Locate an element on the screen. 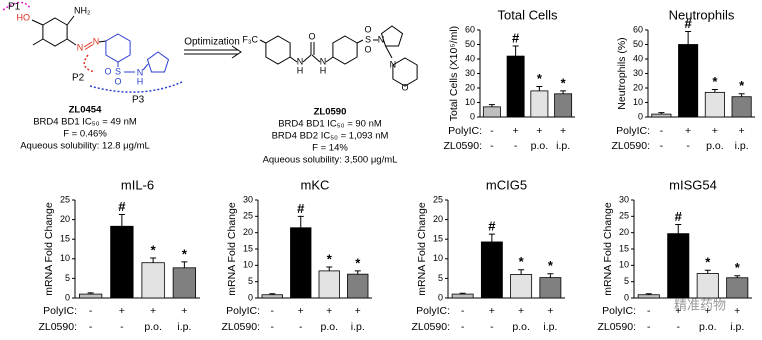 This screenshot has height=340, width=762. compound-info: BRD4 BD2 IC₅₀ = 1,093 nM is located at coordinates (330, 136).